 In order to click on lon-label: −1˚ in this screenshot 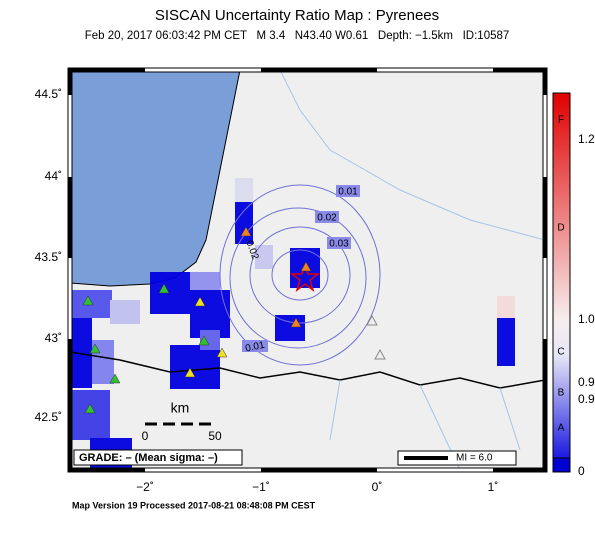, I will do `click(261, 487)`.